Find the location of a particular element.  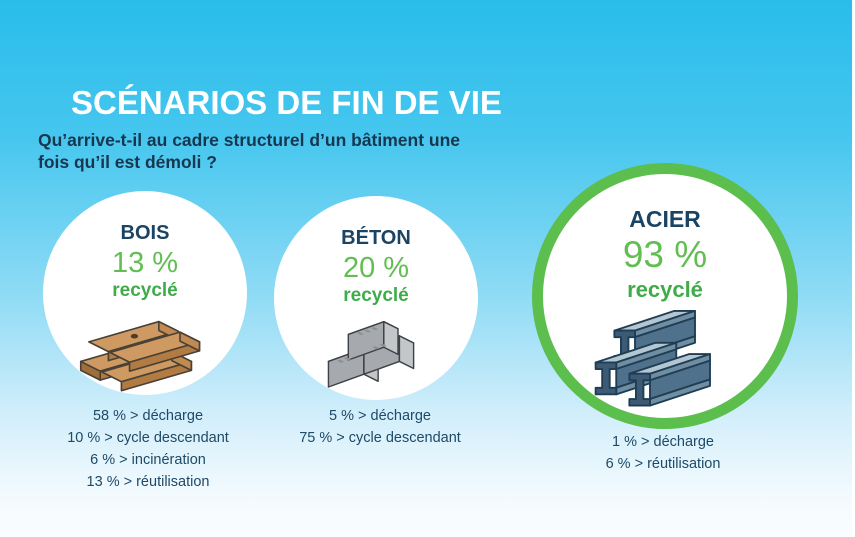

breakdown-line: 6 % > incinération is located at coordinates (148, 460).